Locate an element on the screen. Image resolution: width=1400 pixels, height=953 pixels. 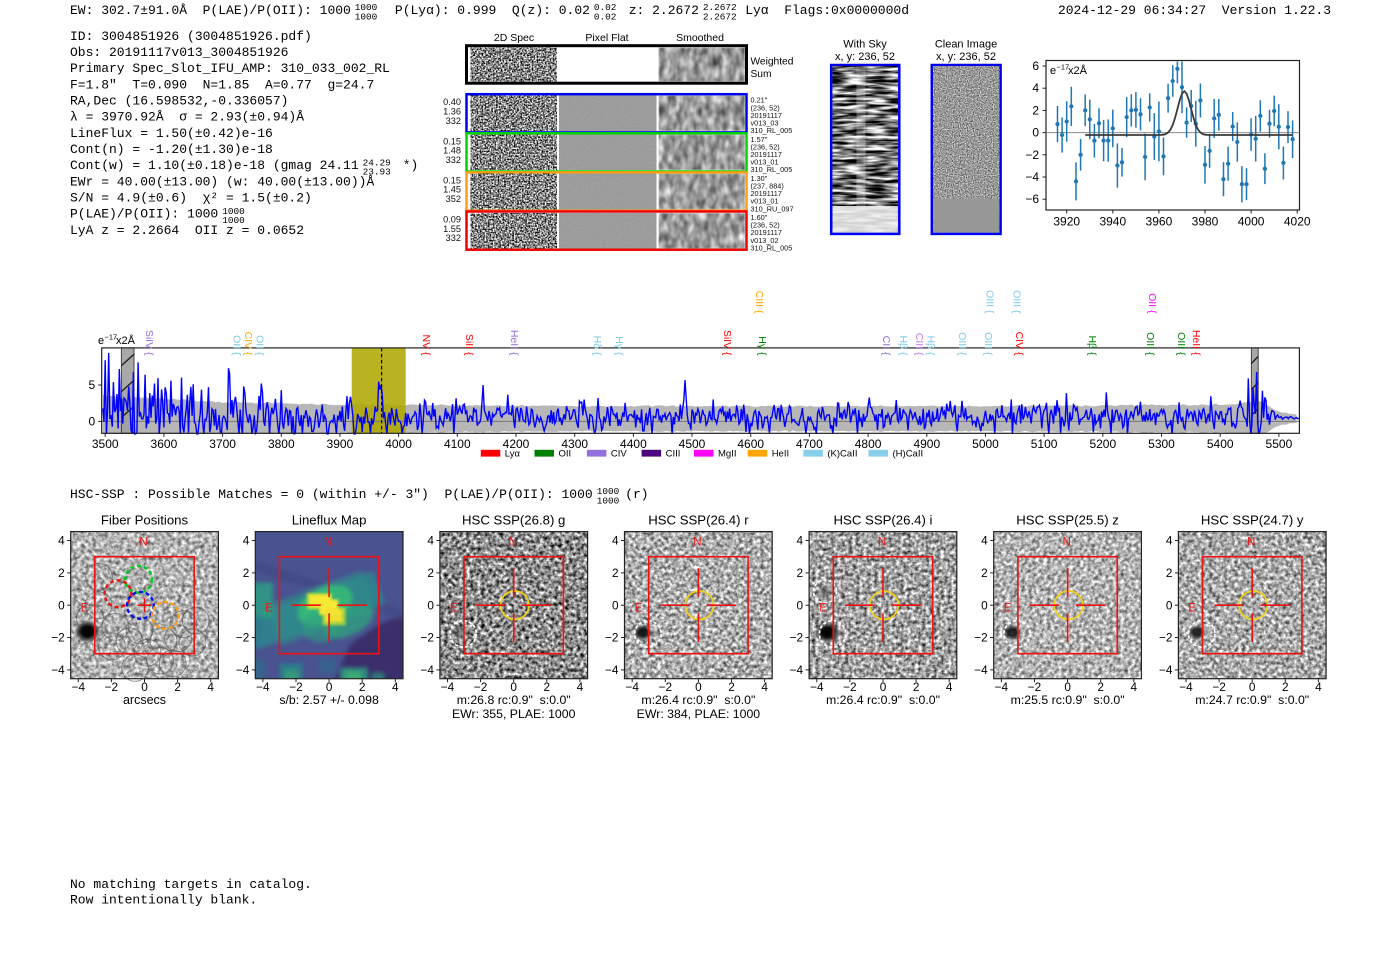
svg-text: 4500 is located at coordinates (692, 444).